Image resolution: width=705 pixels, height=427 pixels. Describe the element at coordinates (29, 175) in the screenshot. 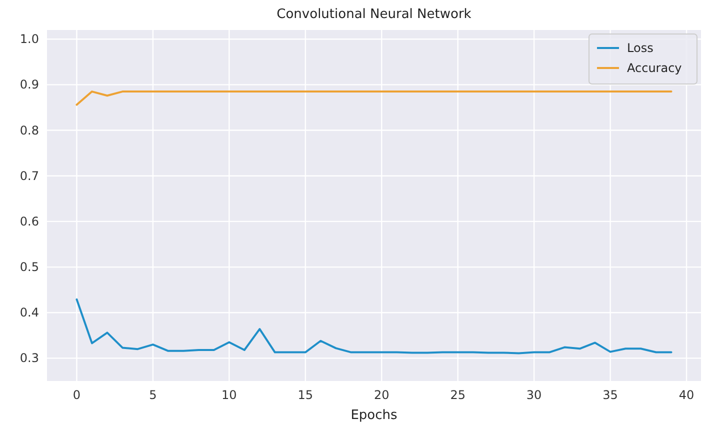

I see `y-tick-label: 0.7` at that location.